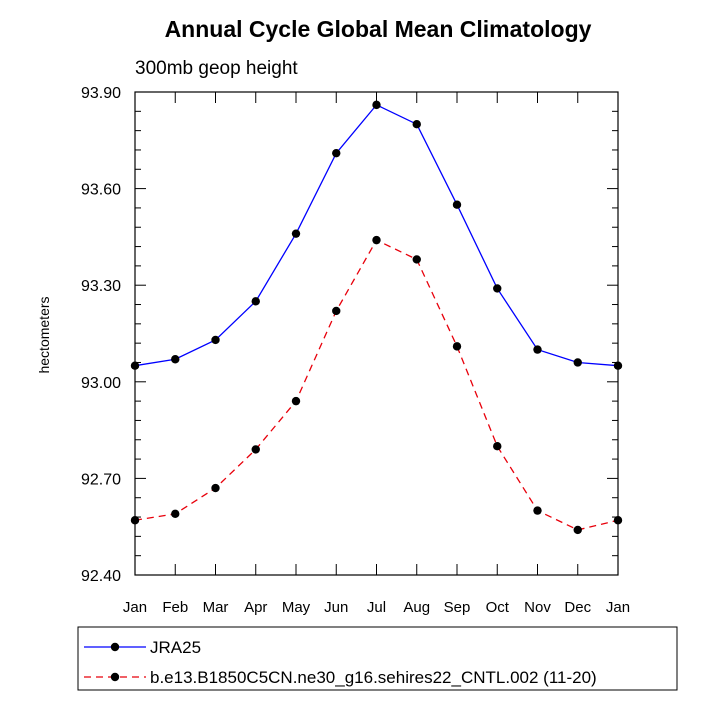  What do you see at coordinates (101, 286) in the screenshot?
I see `y-tick-label: 93.30` at bounding box center [101, 286].